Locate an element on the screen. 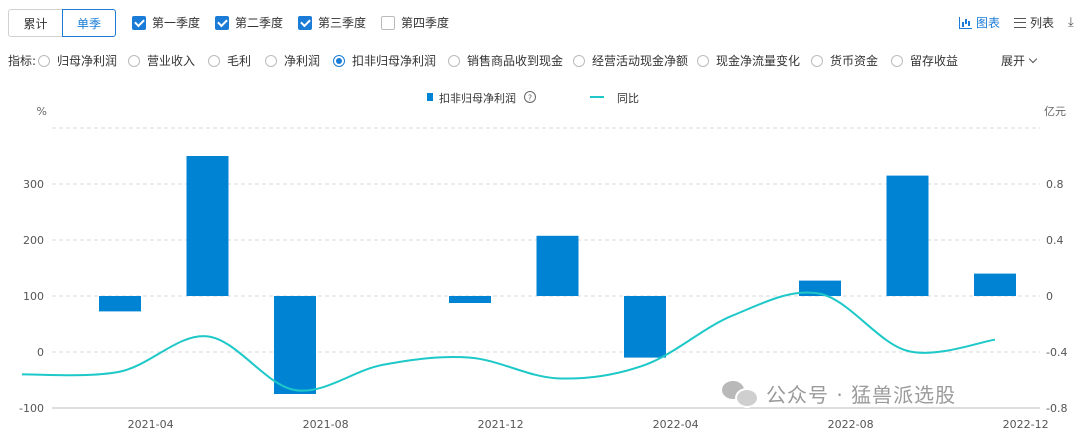 The width and height of the screenshot is (1080, 439). x-tick-label: 2021-12 is located at coordinates (501, 424).